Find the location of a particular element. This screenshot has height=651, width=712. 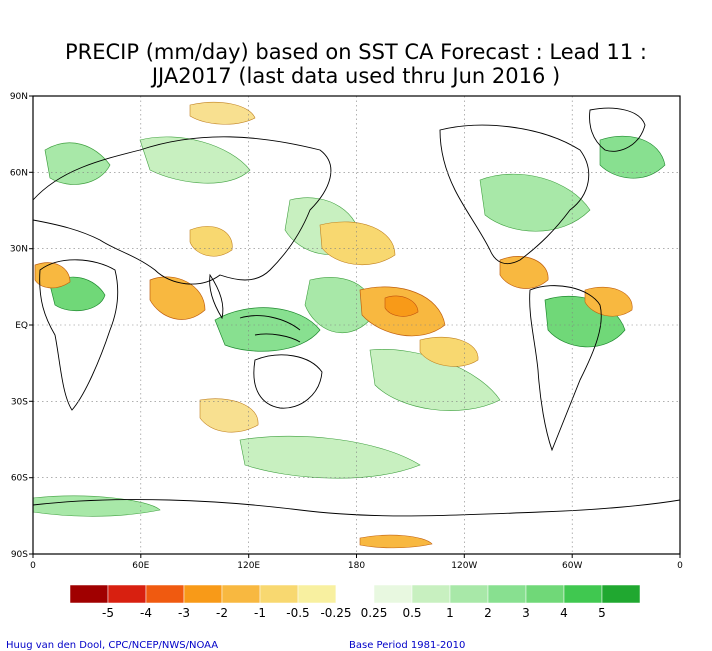

maritime-continent-outline is located at coordinates (270, 329).